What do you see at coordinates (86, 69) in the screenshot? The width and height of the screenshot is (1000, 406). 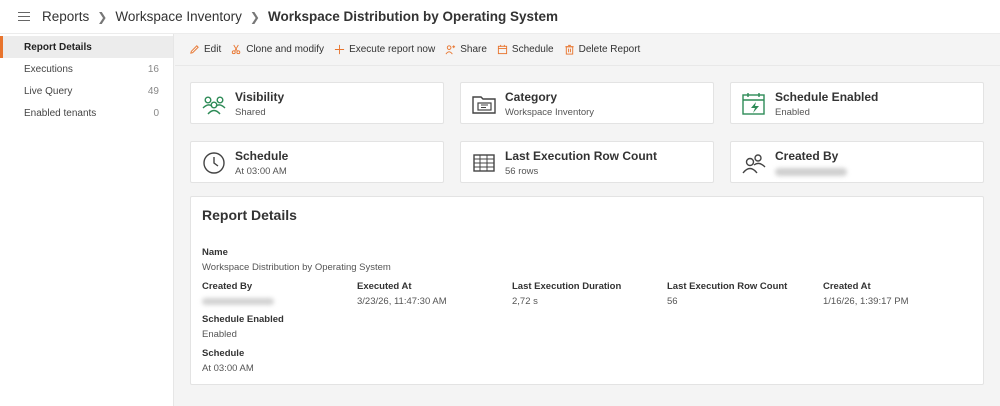 I see `sidebar-item-executions: Executions 16` at bounding box center [86, 69].